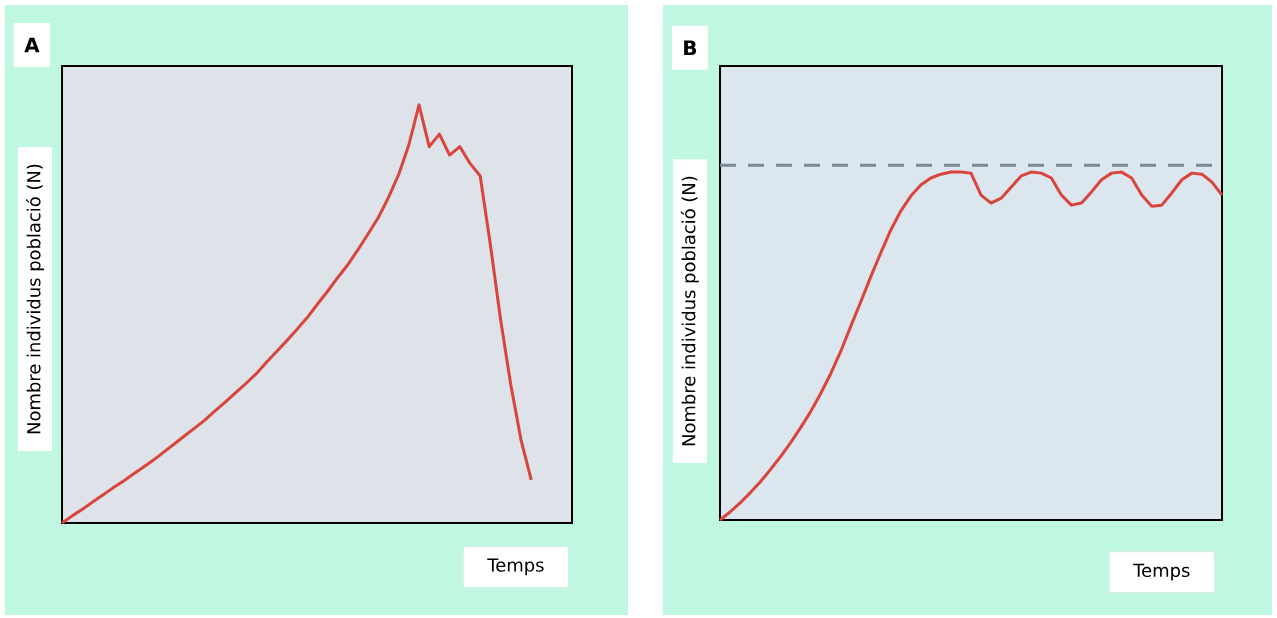 The width and height of the screenshot is (1277, 618). I want to click on chart-title: A, so click(32, 45).